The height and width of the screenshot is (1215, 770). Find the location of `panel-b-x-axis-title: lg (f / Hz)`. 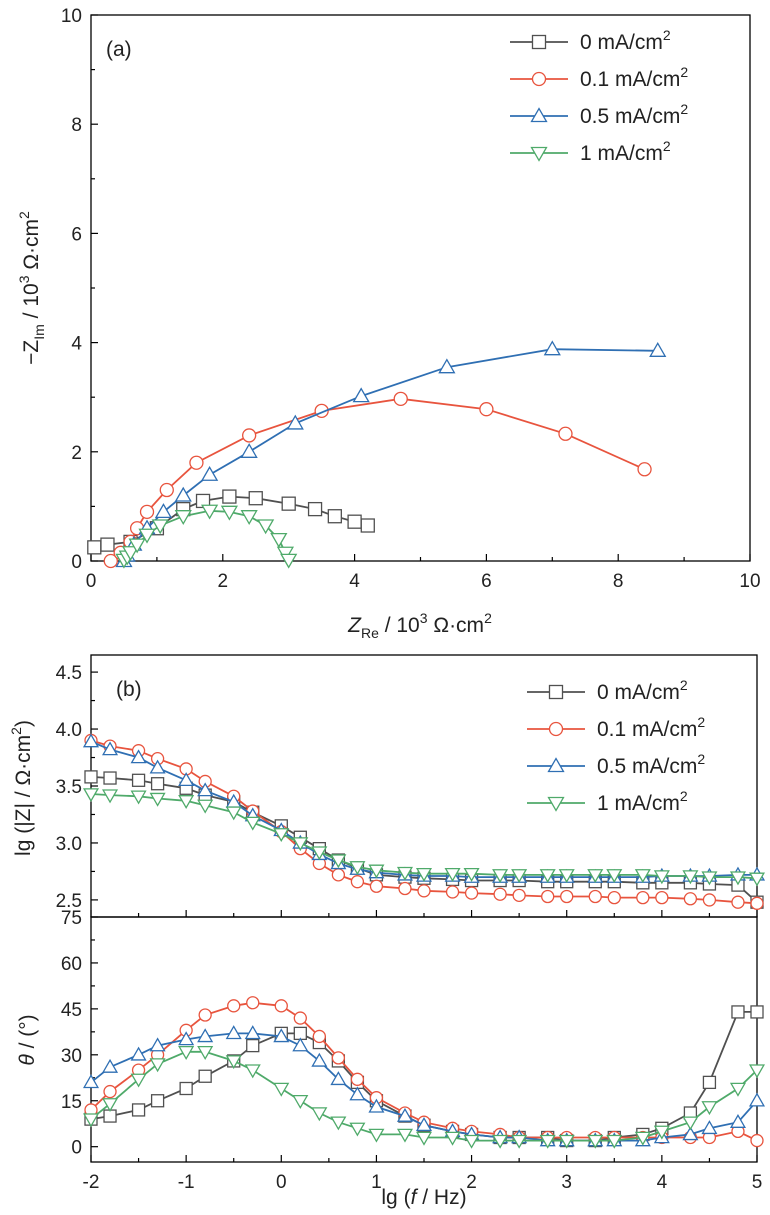

panel-b-x-axis-title: lg (f / Hz) is located at coordinates (423, 1197).